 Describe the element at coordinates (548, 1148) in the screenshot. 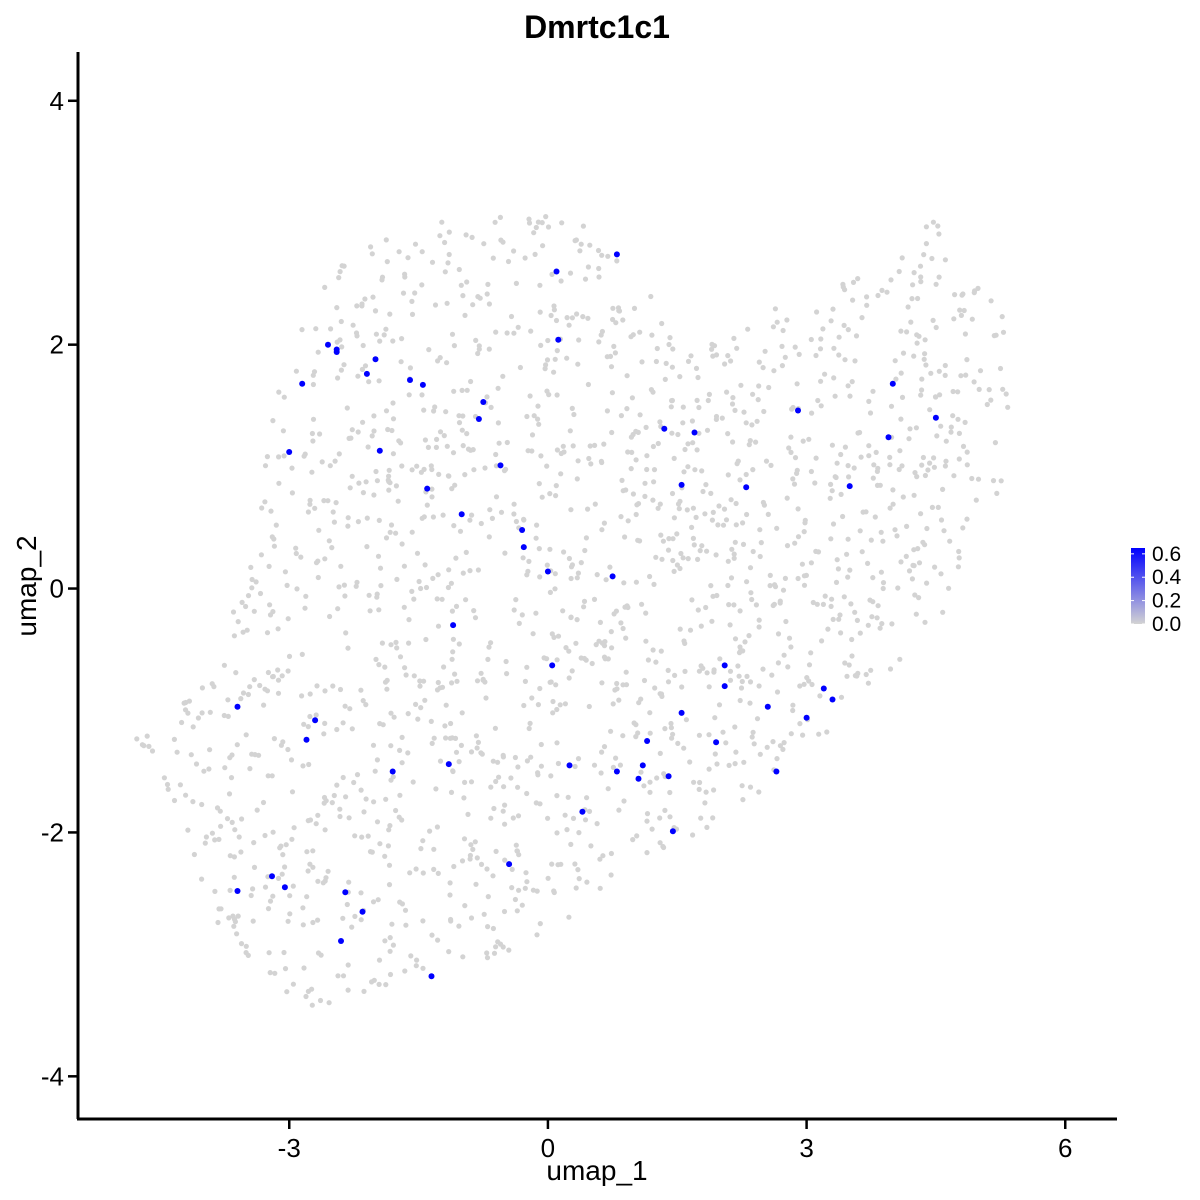

I see `x-tick-label: 0` at that location.